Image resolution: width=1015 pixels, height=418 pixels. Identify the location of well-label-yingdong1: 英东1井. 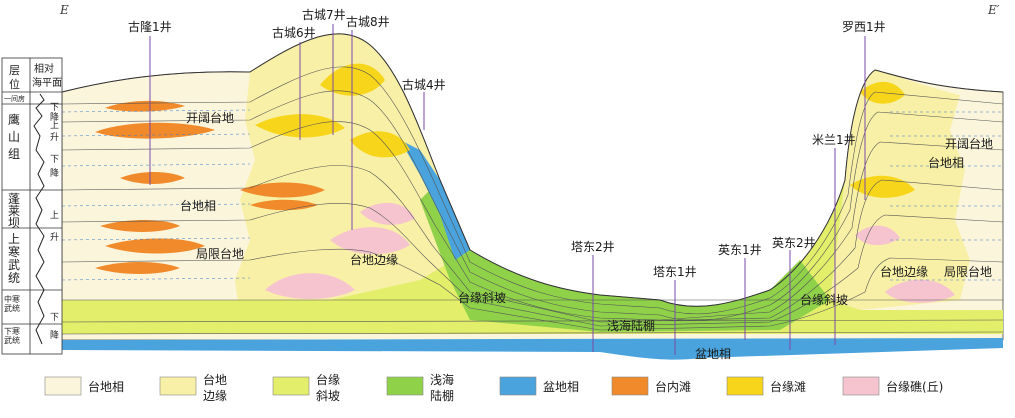
(740, 250).